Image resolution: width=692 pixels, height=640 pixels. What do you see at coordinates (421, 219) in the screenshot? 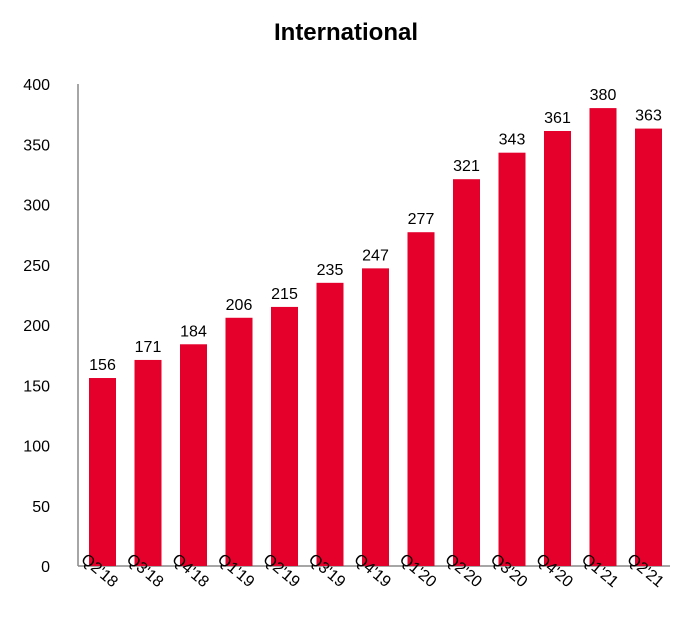
I see `data-label: 277` at bounding box center [421, 219].